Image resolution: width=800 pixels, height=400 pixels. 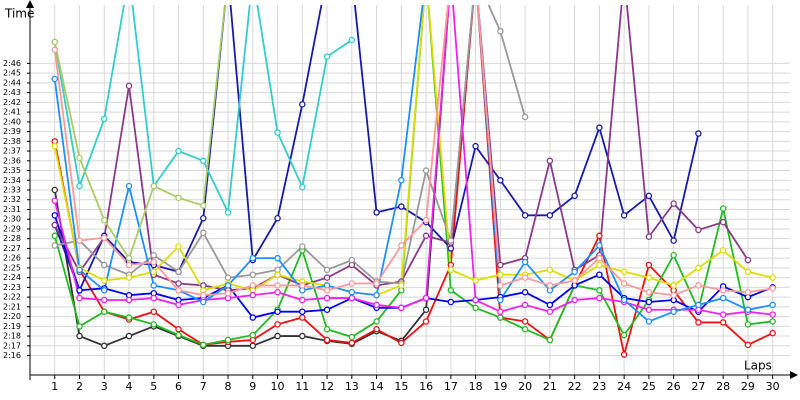 What do you see at coordinates (575, 386) in the screenshot?
I see `x-tick-label: 22` at bounding box center [575, 386].